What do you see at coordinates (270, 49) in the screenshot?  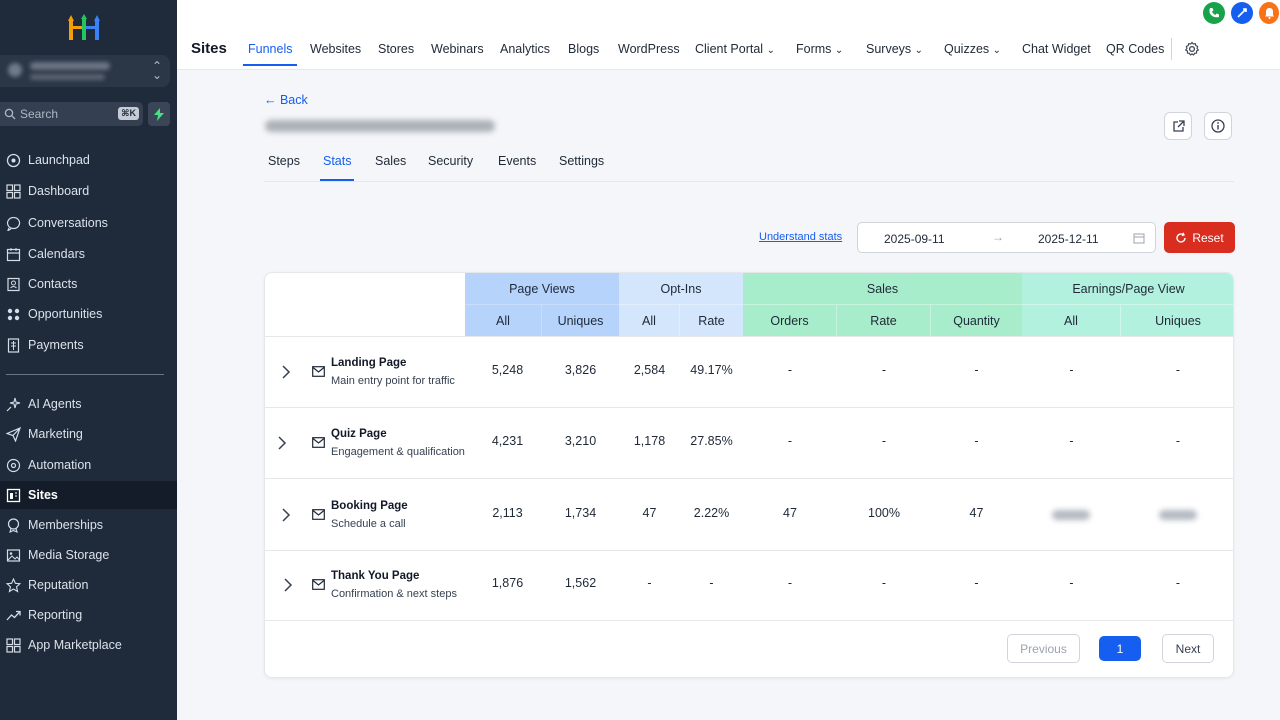 I see `tab-funnels: Funnels` at bounding box center [270, 49].